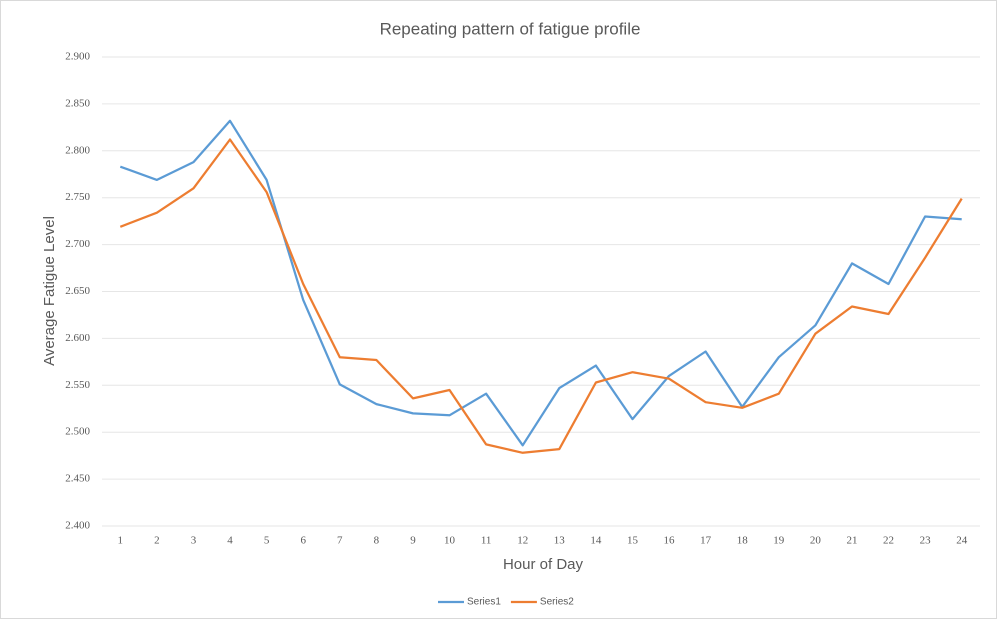  I want to click on y-axis-label: Average Fatigue Level, so click(49, 291).